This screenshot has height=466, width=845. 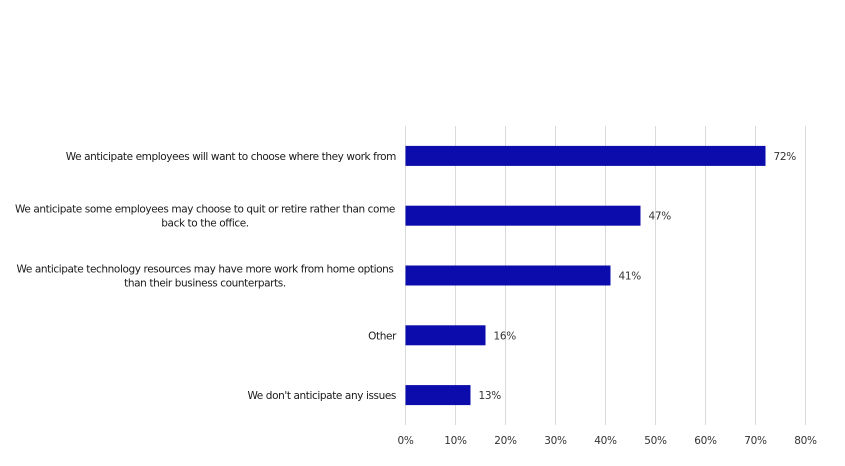 What do you see at coordinates (655, 441) in the screenshot?
I see `x-tick-label: 50%` at bounding box center [655, 441].